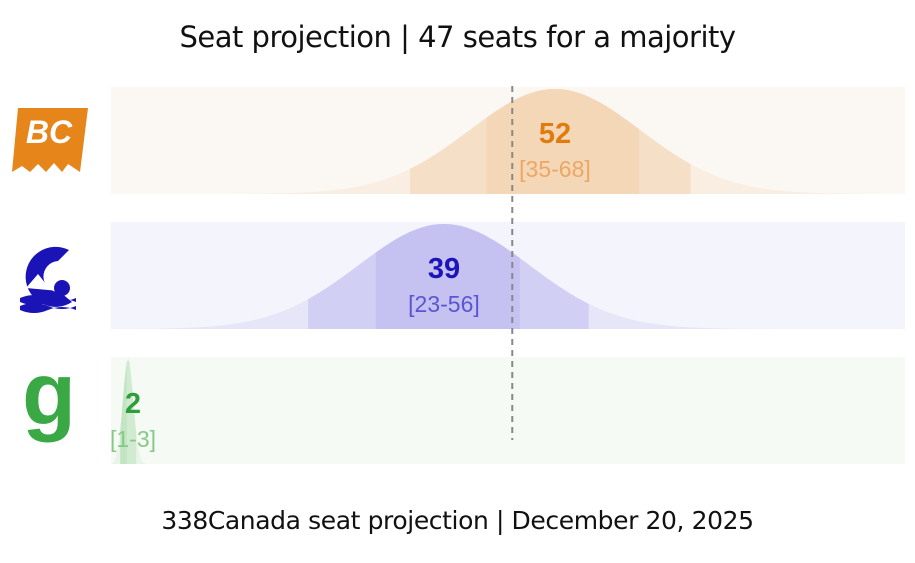  What do you see at coordinates (555, 169) in the screenshot?
I see `projection-range: [35-68]` at bounding box center [555, 169].